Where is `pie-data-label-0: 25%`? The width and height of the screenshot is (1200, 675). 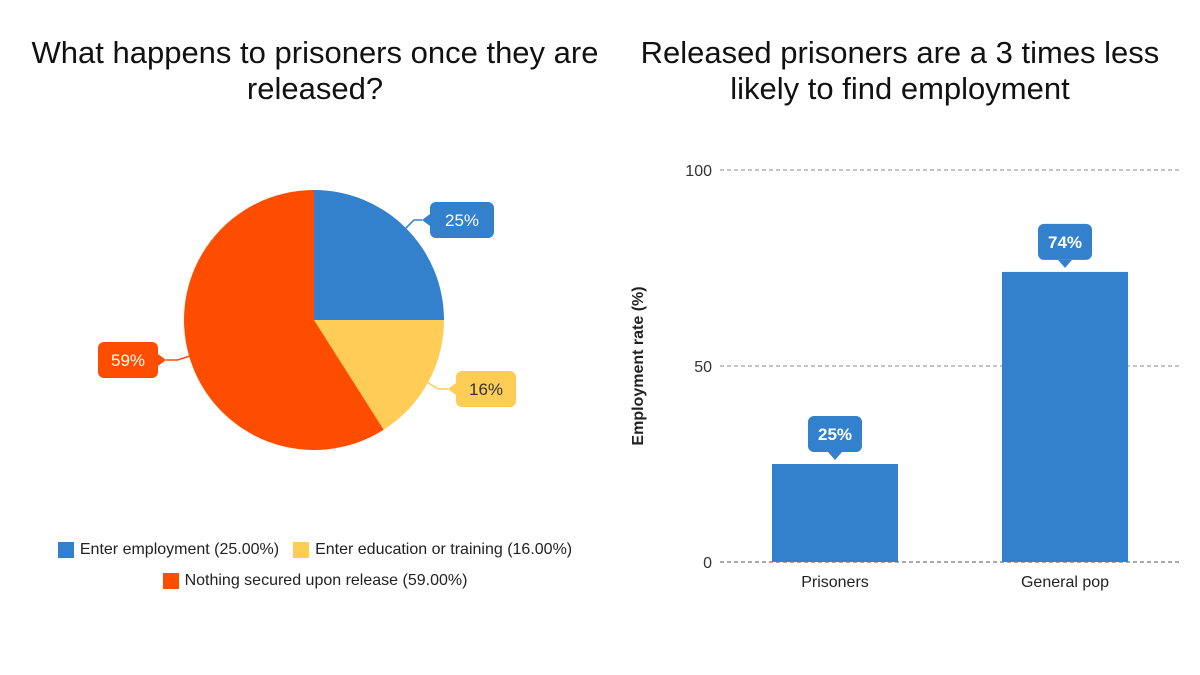 pie-data-label-0: 25% is located at coordinates (462, 220).